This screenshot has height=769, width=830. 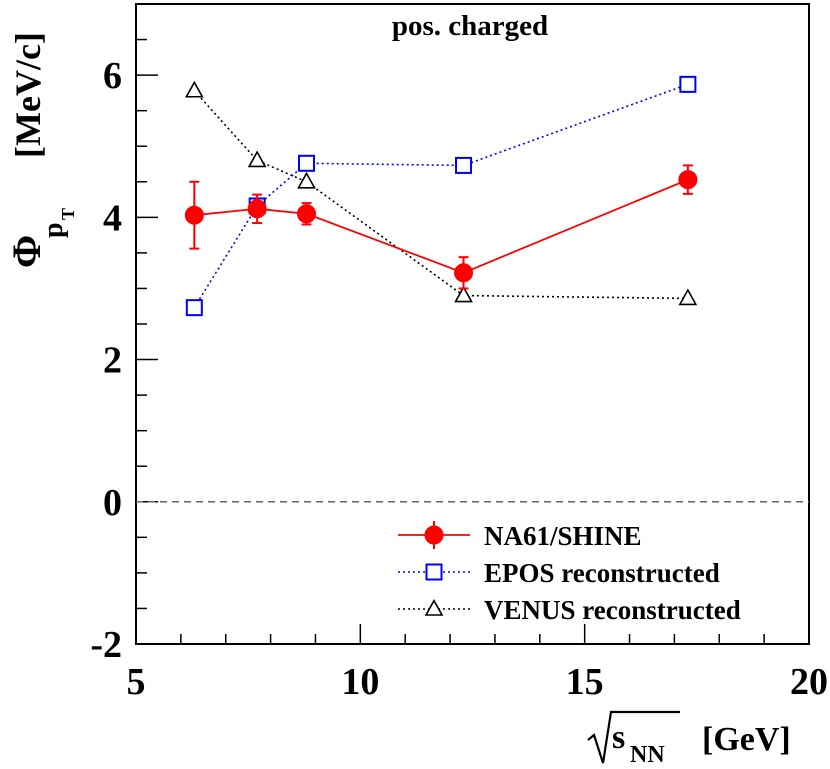 I want to click on x-label-unit: [GeV], so click(x=746, y=739).